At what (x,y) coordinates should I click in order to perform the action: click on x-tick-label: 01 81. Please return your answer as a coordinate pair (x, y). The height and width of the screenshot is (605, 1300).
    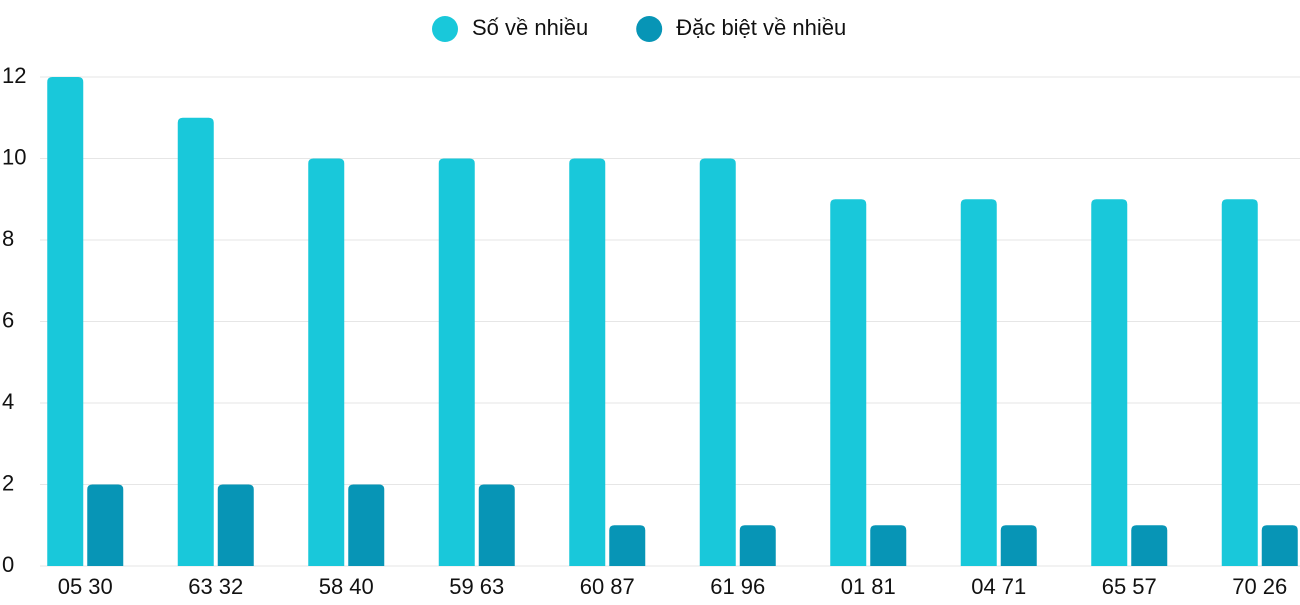
    Looking at the image, I should click on (868, 586).